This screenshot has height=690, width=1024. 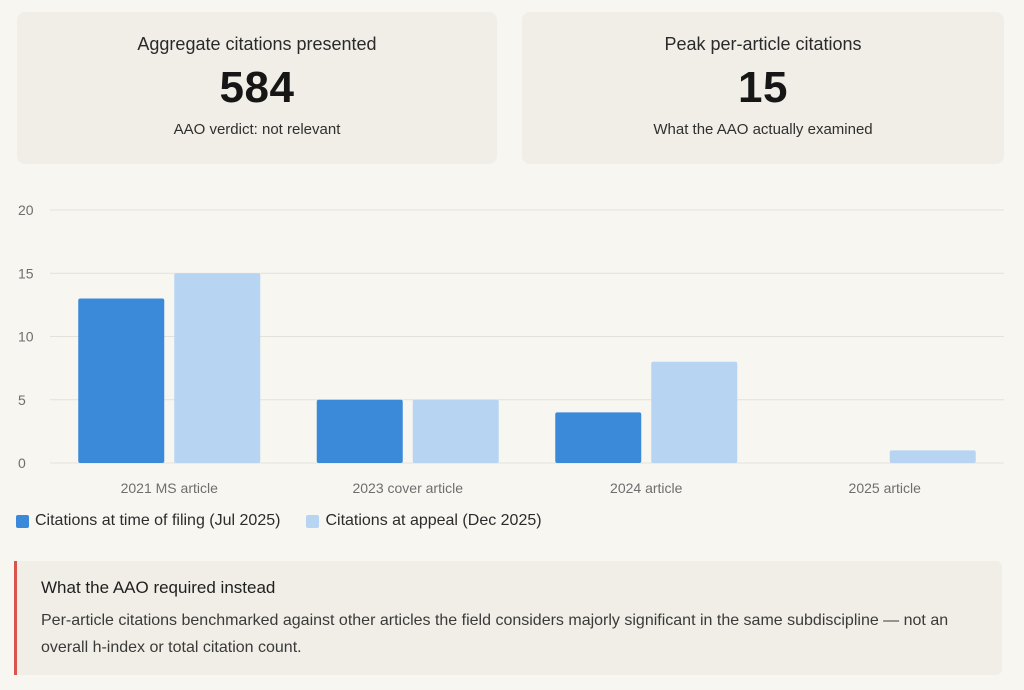 What do you see at coordinates (646, 488) in the screenshot?
I see `x-tick-label: 2024 article` at bounding box center [646, 488].